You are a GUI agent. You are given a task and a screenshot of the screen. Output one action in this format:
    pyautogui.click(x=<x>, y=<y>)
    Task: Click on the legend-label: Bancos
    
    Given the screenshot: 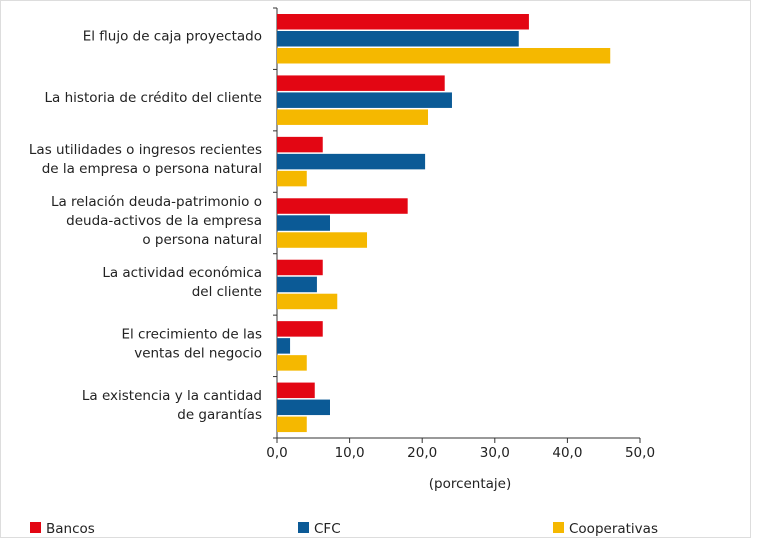 What is the action you would take?
    pyautogui.click(x=70, y=529)
    